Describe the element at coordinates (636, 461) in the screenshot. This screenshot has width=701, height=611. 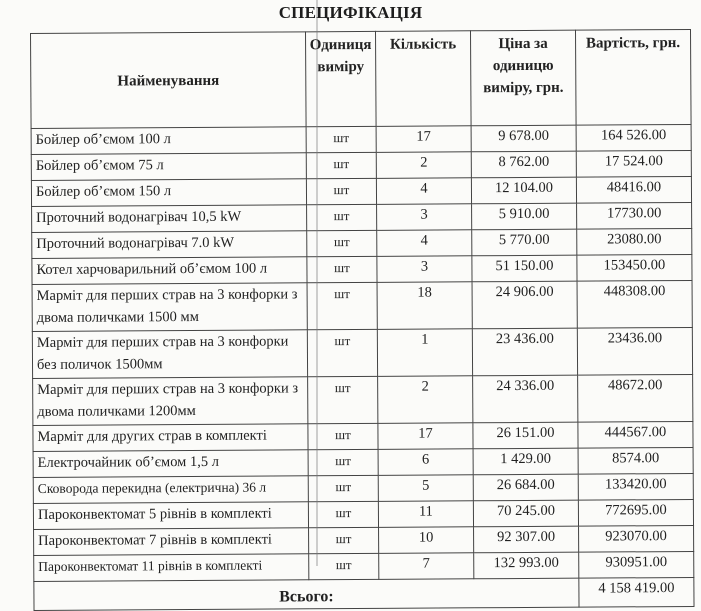
I see `cell-total: 8574.00` at that location.